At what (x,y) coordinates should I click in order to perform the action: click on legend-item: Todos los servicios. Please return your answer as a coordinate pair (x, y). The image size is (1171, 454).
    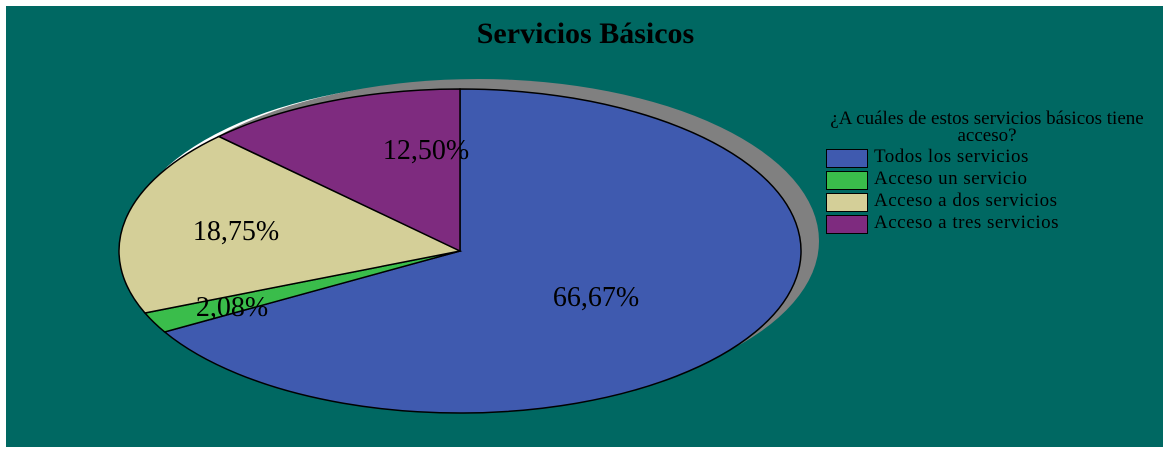
    Looking at the image, I should click on (987, 158).